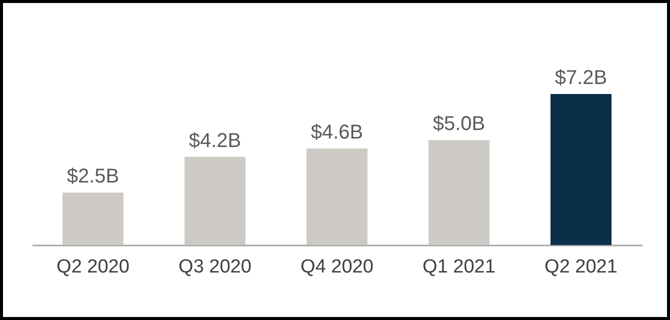  Describe the element at coordinates (581, 78) in the screenshot. I see `data-label: $7.2B` at that location.